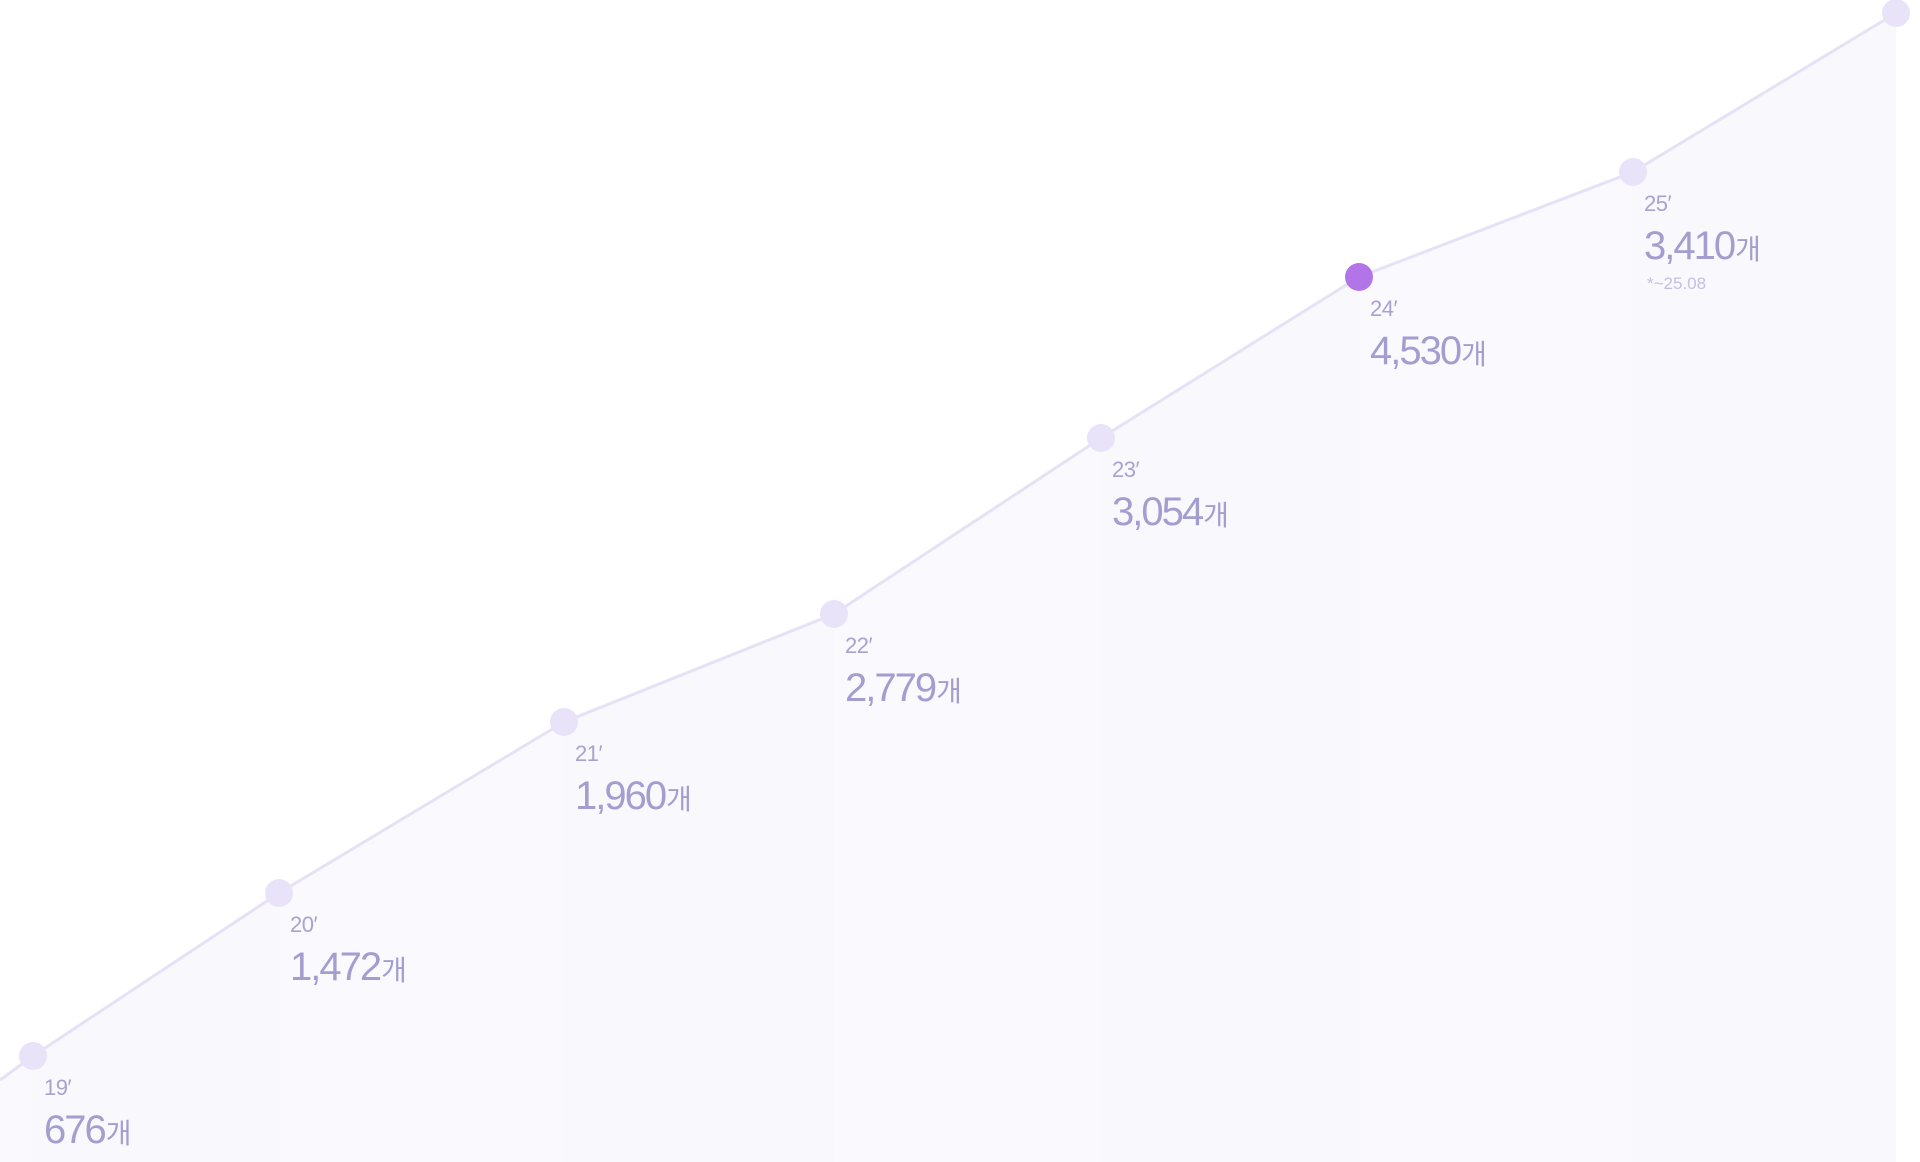  What do you see at coordinates (1359, 277) in the screenshot?
I see `data-point-highlighted` at bounding box center [1359, 277].